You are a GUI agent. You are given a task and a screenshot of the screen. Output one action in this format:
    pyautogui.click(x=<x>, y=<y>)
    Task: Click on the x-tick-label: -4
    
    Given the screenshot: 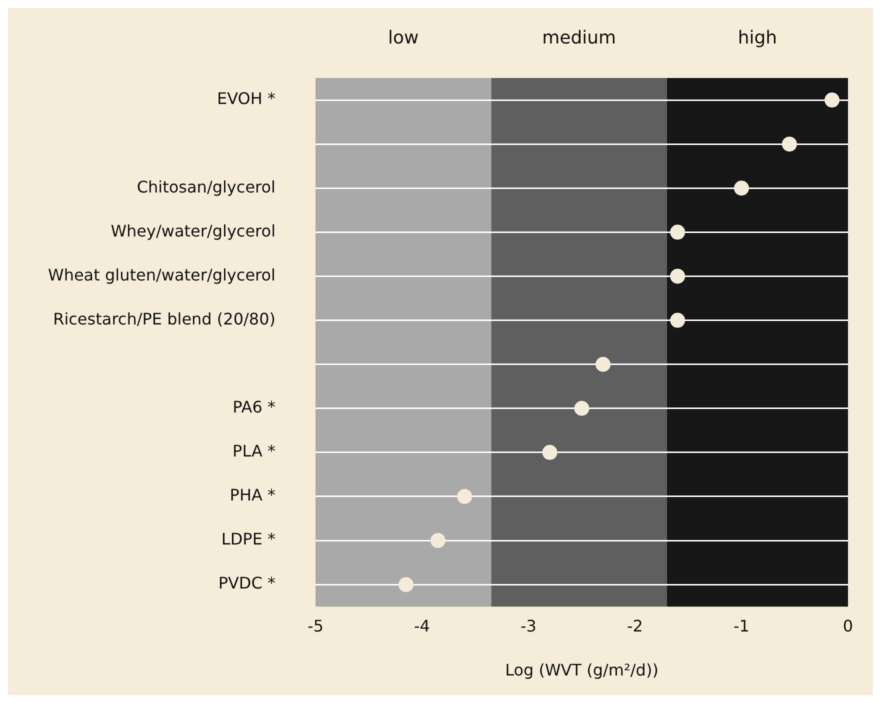 What is the action you would take?
    pyautogui.click(x=422, y=626)
    